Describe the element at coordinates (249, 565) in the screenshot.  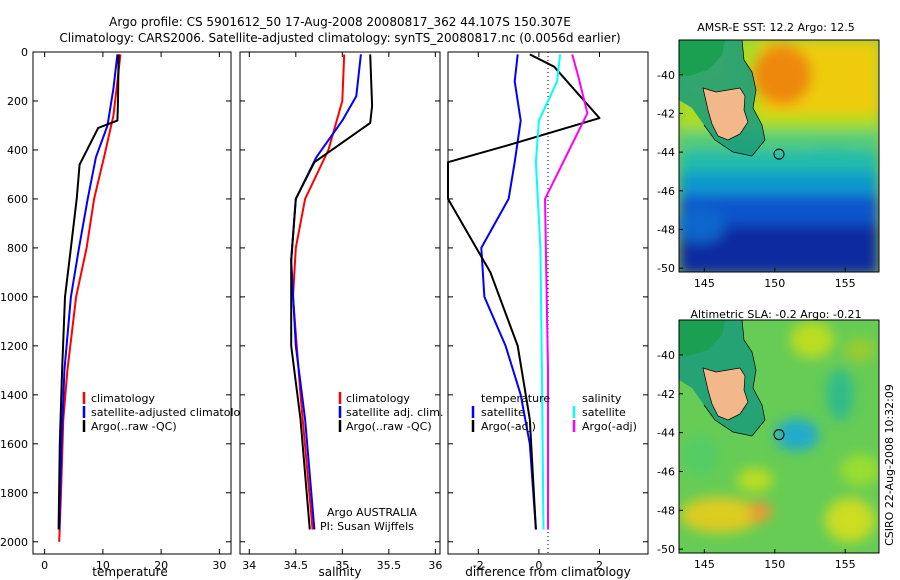
I see `x-tick-label: 34` at that location.